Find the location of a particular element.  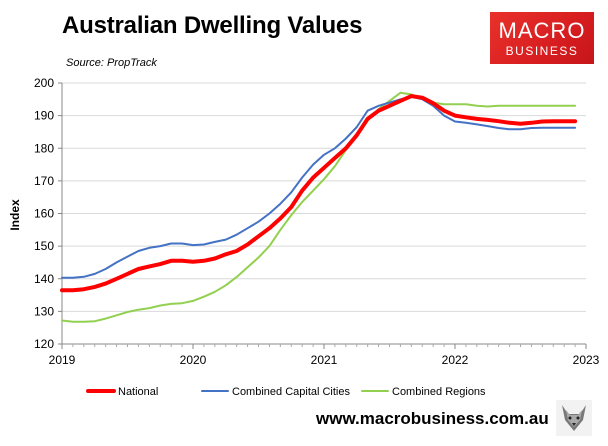

y-tick-label-200: 200 is located at coordinates (44, 83).